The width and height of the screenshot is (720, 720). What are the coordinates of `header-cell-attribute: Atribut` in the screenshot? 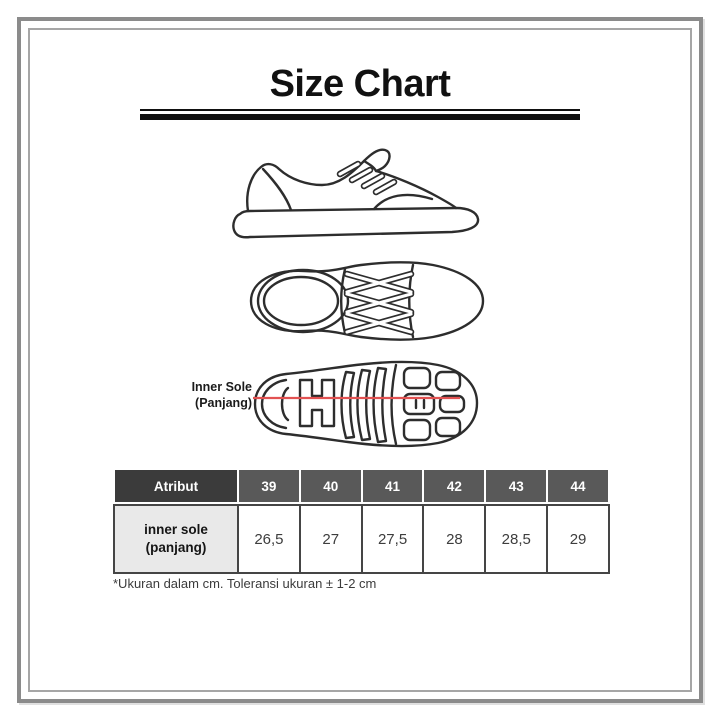 It's located at (176, 486).